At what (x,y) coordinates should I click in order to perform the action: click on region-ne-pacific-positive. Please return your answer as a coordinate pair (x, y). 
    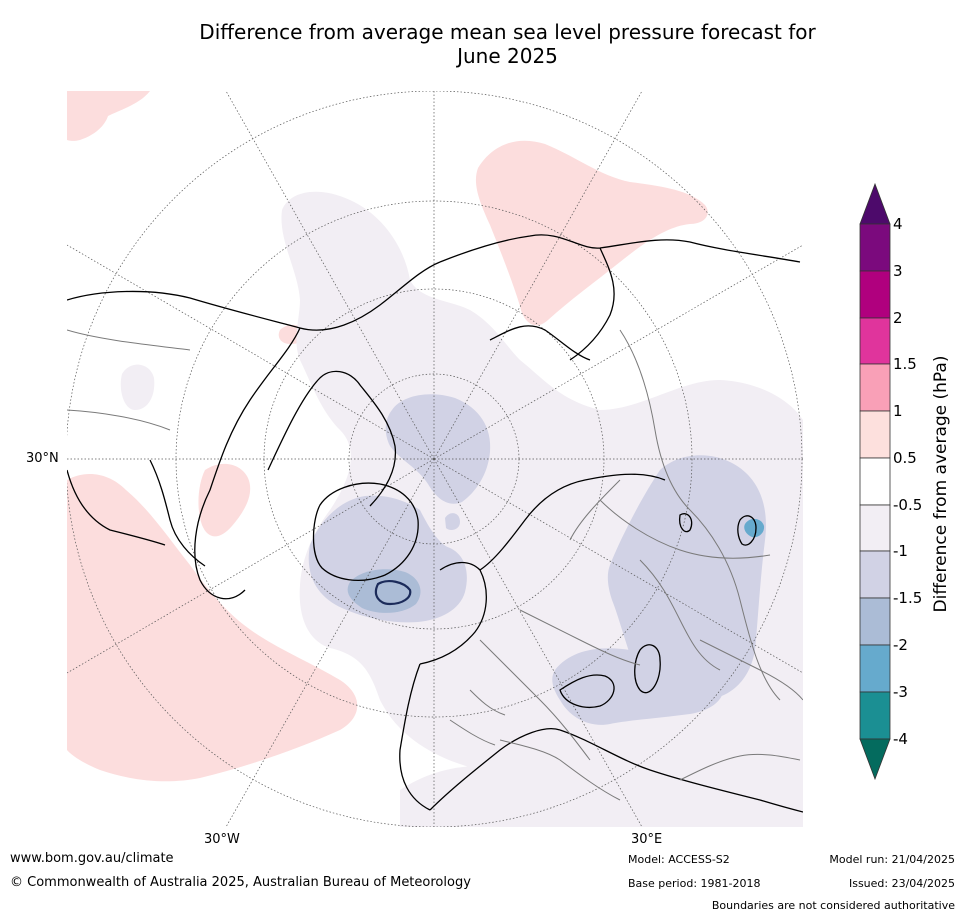
    Looking at the image, I should click on (108, 116).